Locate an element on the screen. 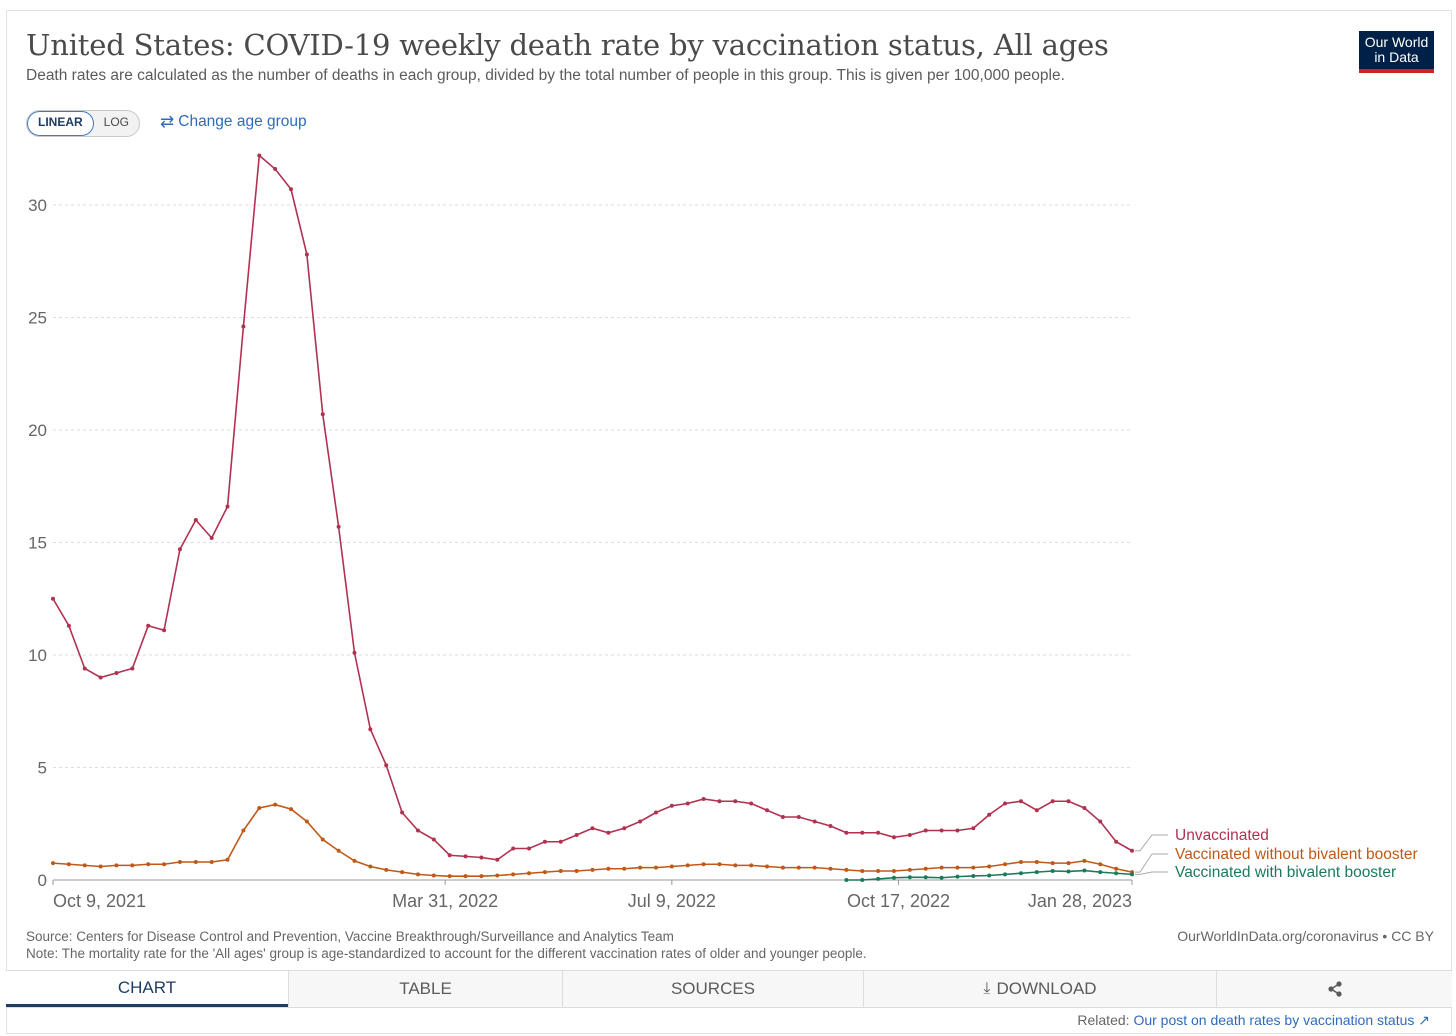 The height and width of the screenshot is (1036, 1456). y-tick-label: 0 is located at coordinates (42, 880).